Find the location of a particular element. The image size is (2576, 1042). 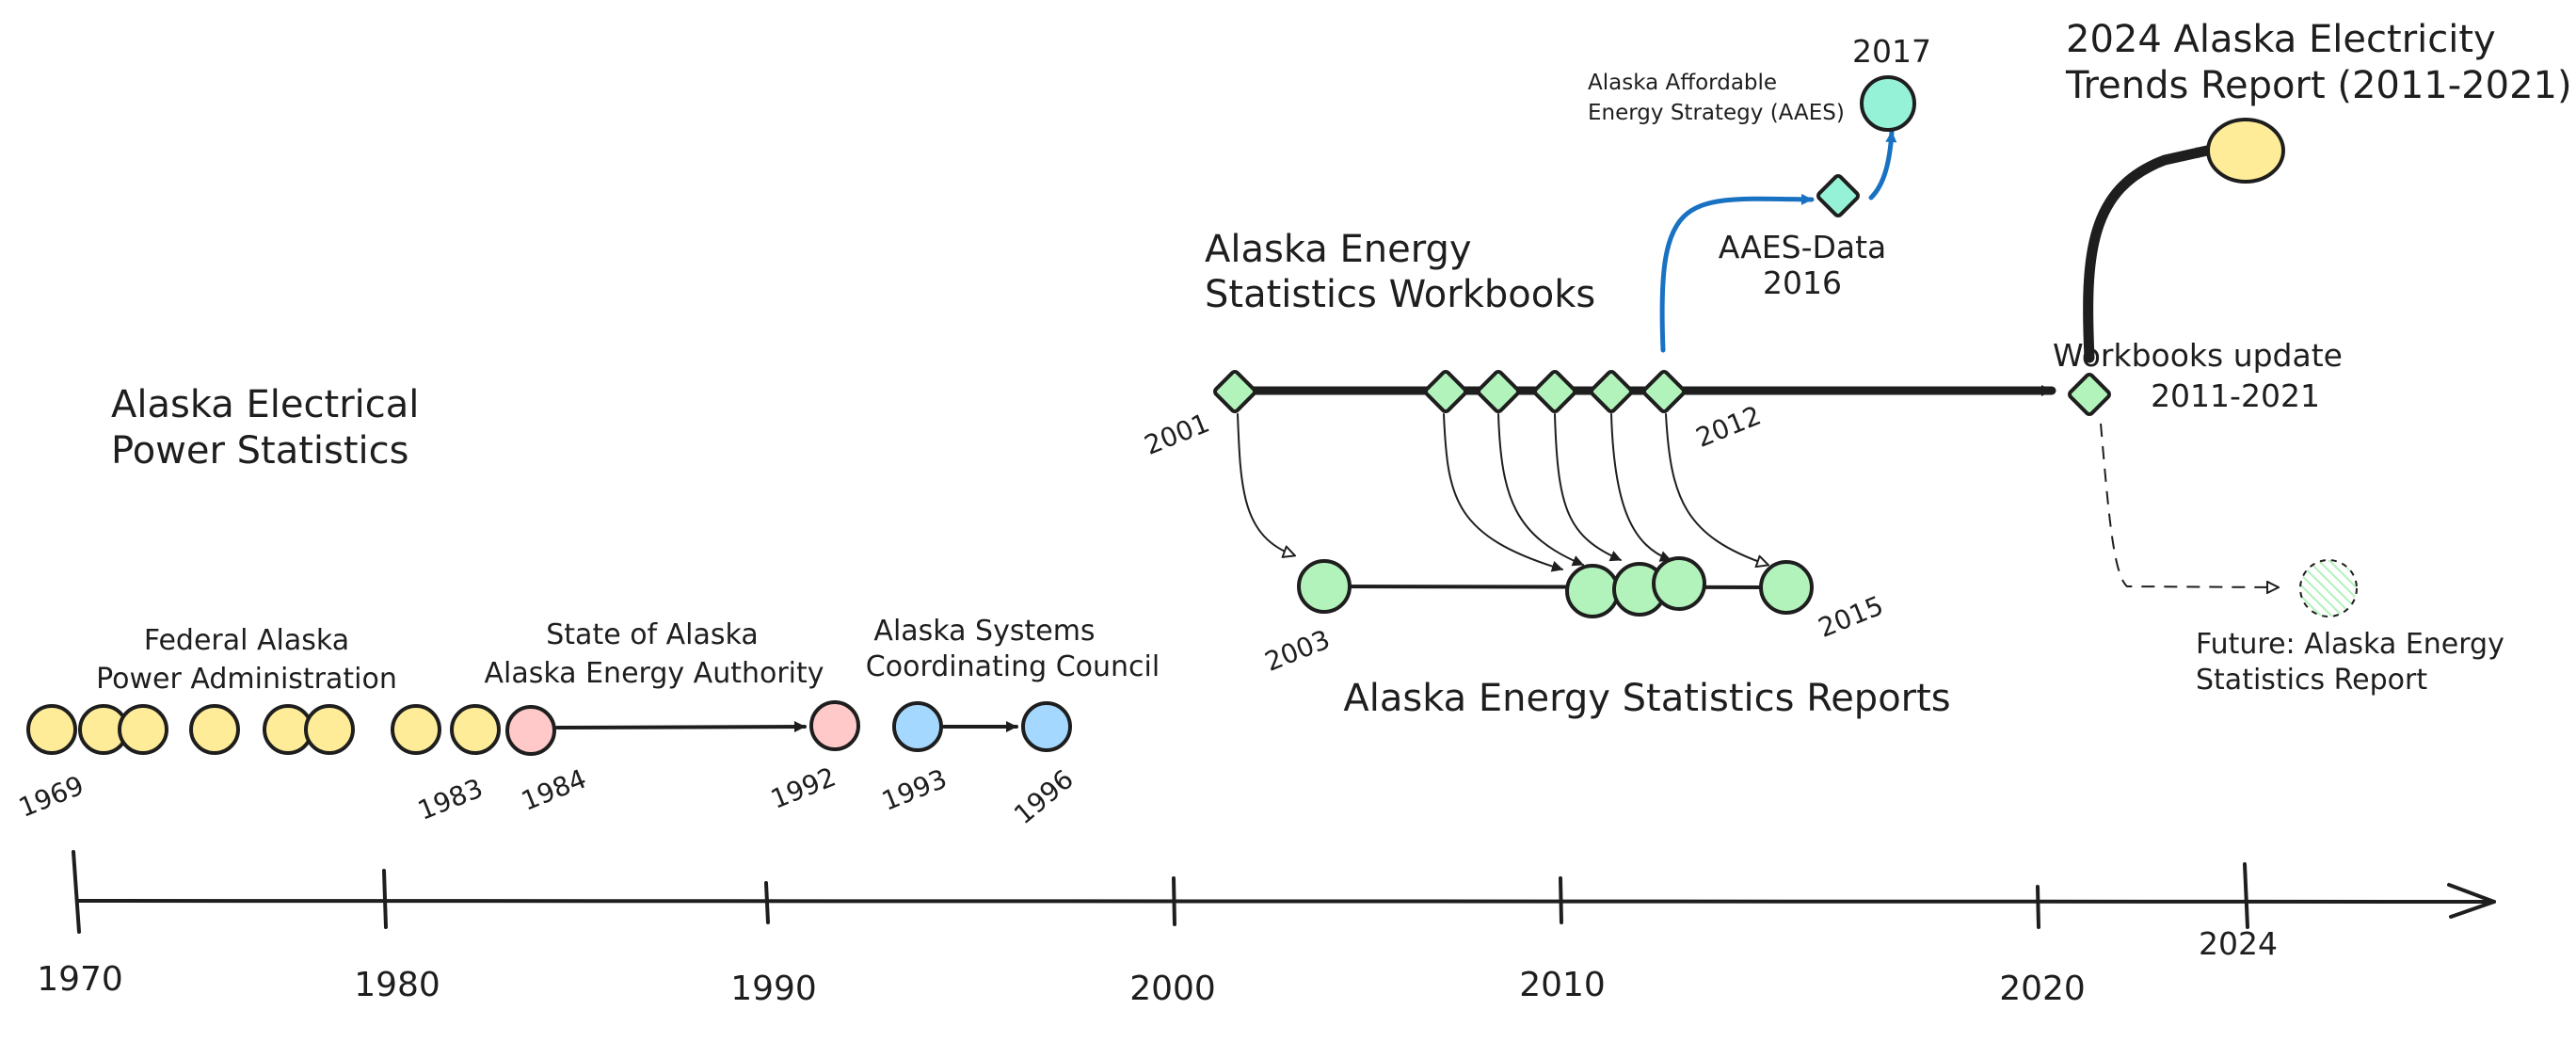

aeps-title-line2: Power Statistics is located at coordinates (260, 451).